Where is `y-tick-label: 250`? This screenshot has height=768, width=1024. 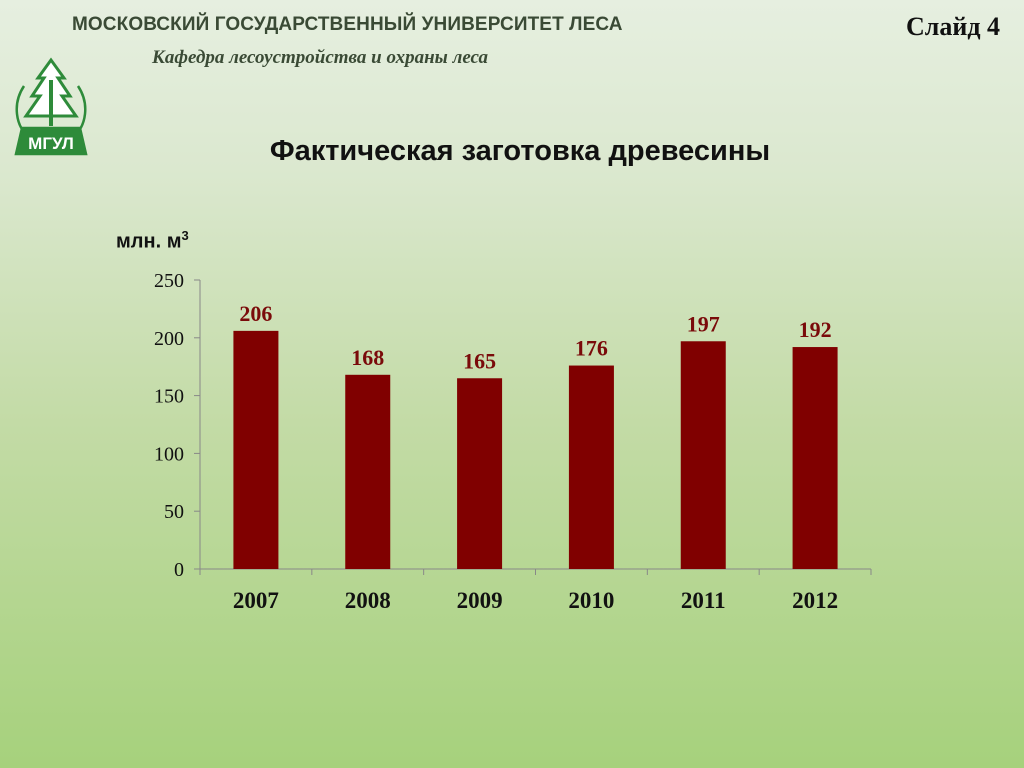 y-tick-label: 250 is located at coordinates (169, 281).